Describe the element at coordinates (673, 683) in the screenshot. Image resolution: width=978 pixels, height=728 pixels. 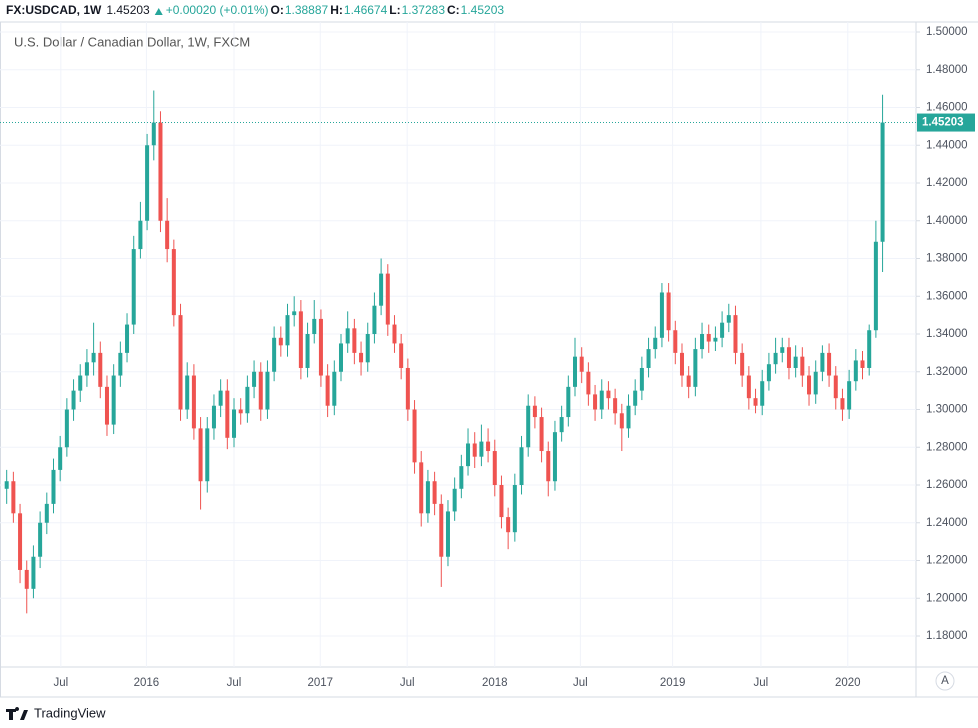
I see `x-tick-label: 2019` at that location.